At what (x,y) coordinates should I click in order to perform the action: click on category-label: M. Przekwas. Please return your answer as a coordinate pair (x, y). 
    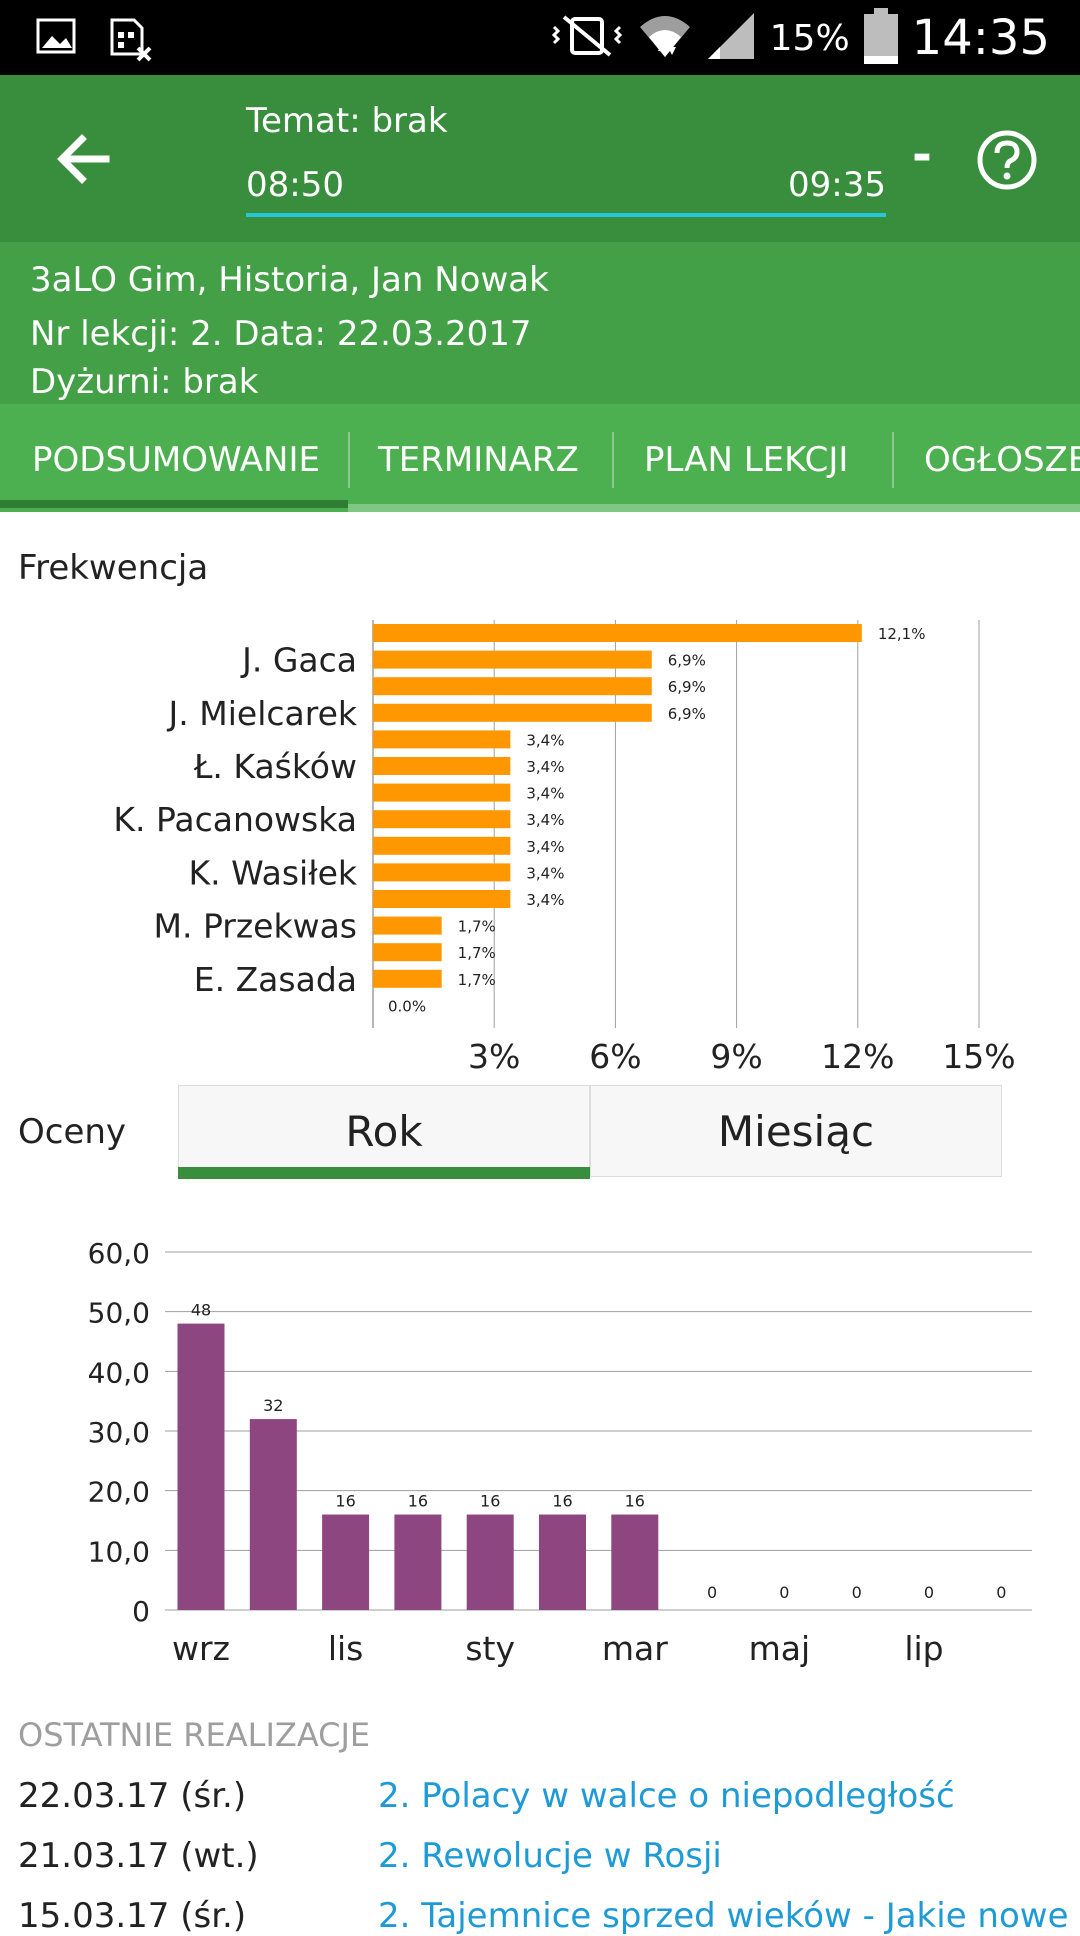
    Looking at the image, I should click on (255, 926).